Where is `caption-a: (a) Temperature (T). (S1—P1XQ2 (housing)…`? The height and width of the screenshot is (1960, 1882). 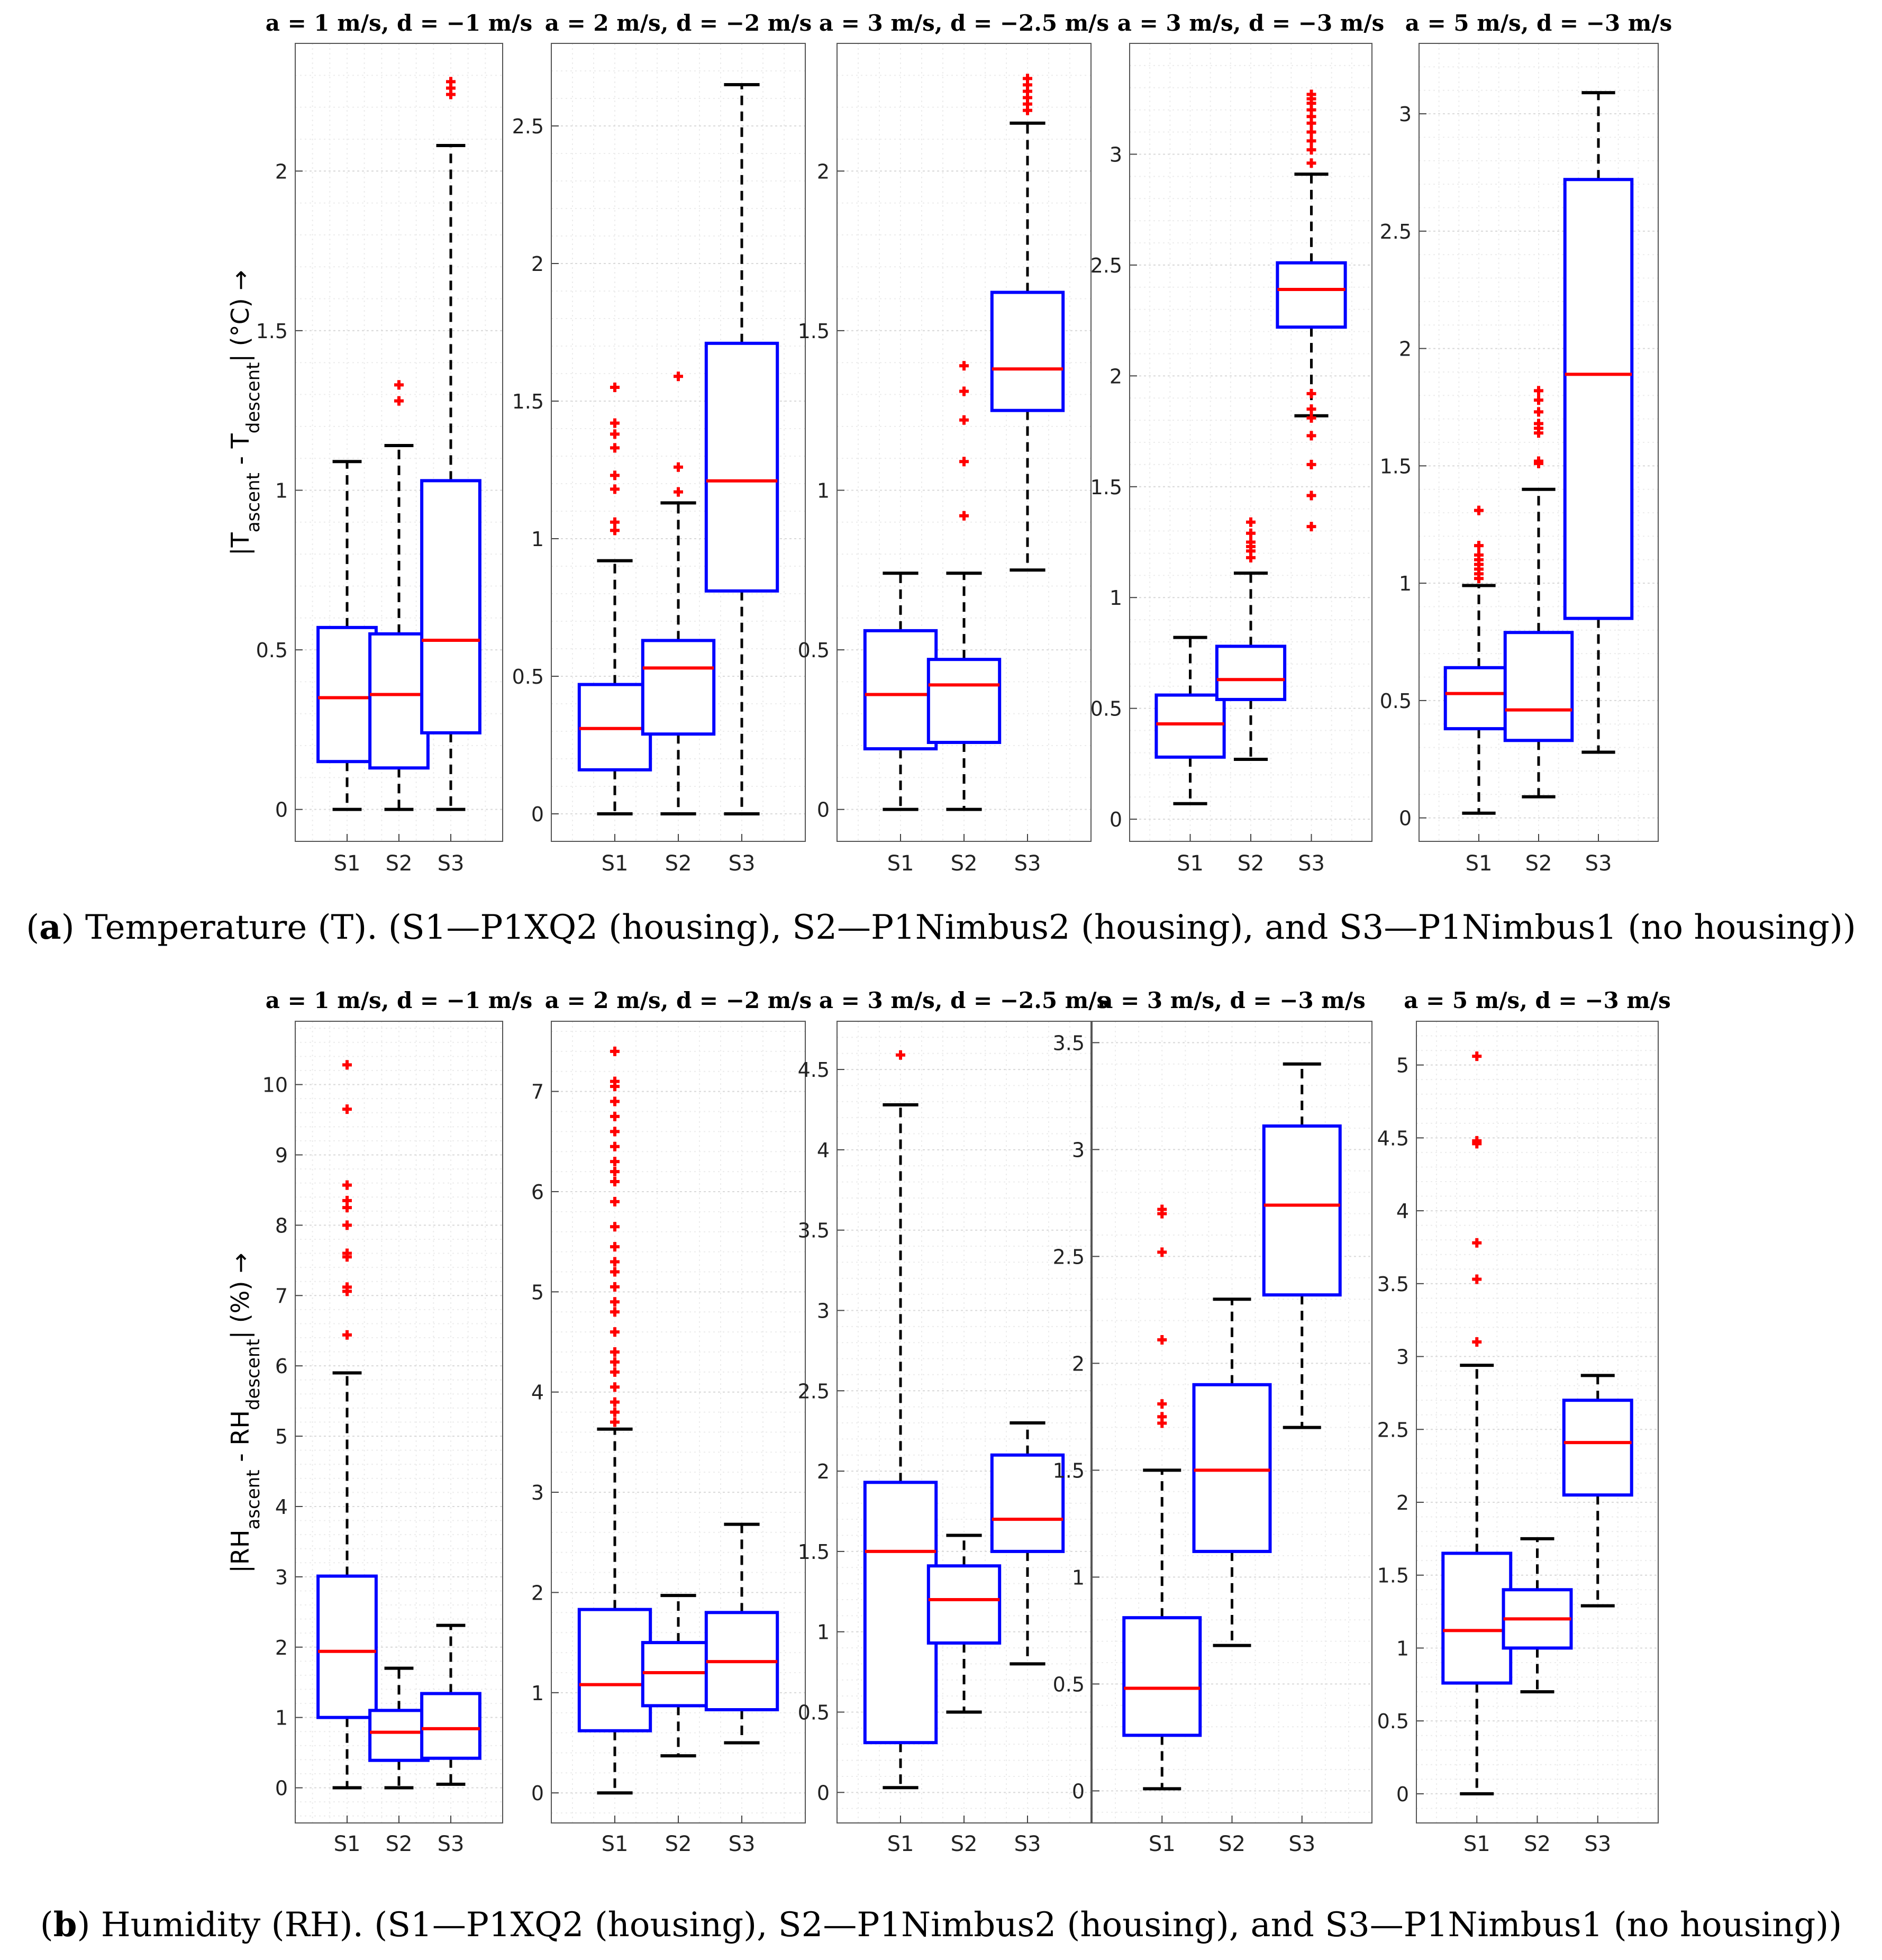 caption-a: (a) Temperature (T). (S1—P1XQ2 (housing)… is located at coordinates (941, 927).